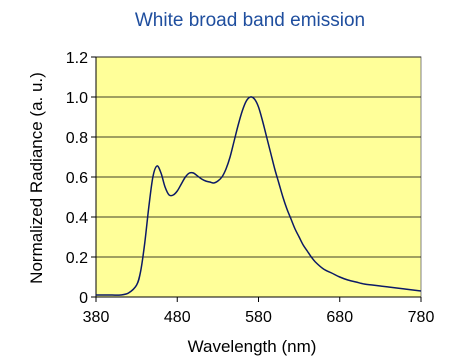  What do you see at coordinates (77, 258) in the screenshot?
I see `y-tick-label: 0.2` at bounding box center [77, 258].